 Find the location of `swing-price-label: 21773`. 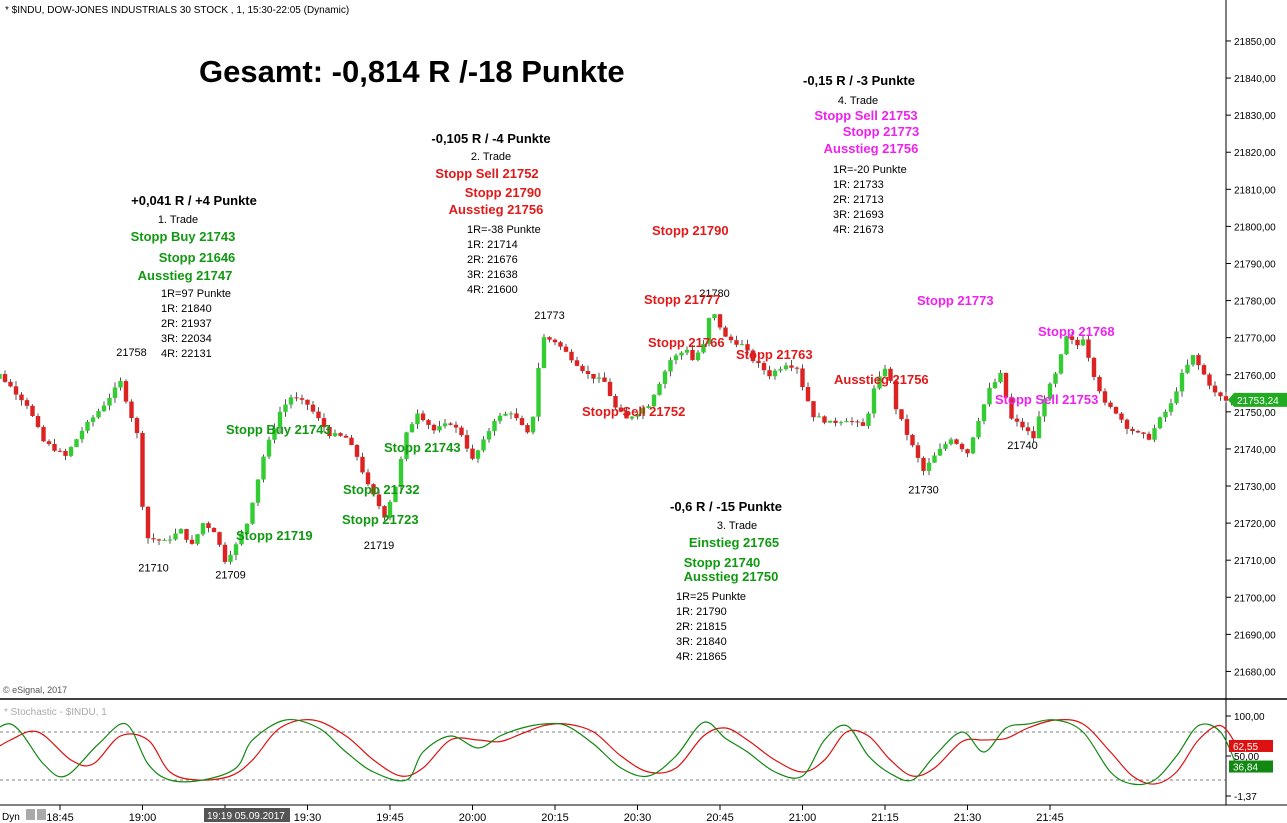

swing-price-label: 21773 is located at coordinates (549, 316).